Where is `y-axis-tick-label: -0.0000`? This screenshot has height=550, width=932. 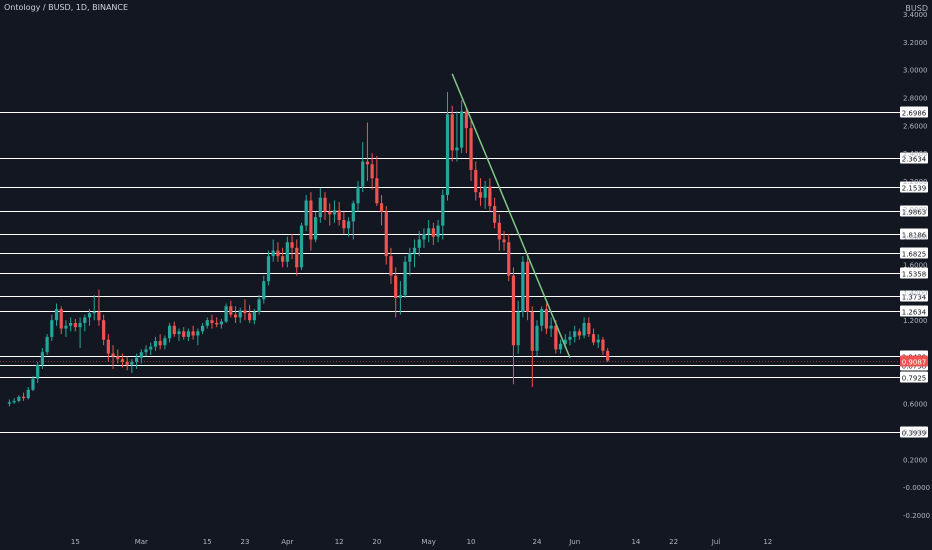 y-axis-tick-label: -0.0000 is located at coordinates (916, 488).